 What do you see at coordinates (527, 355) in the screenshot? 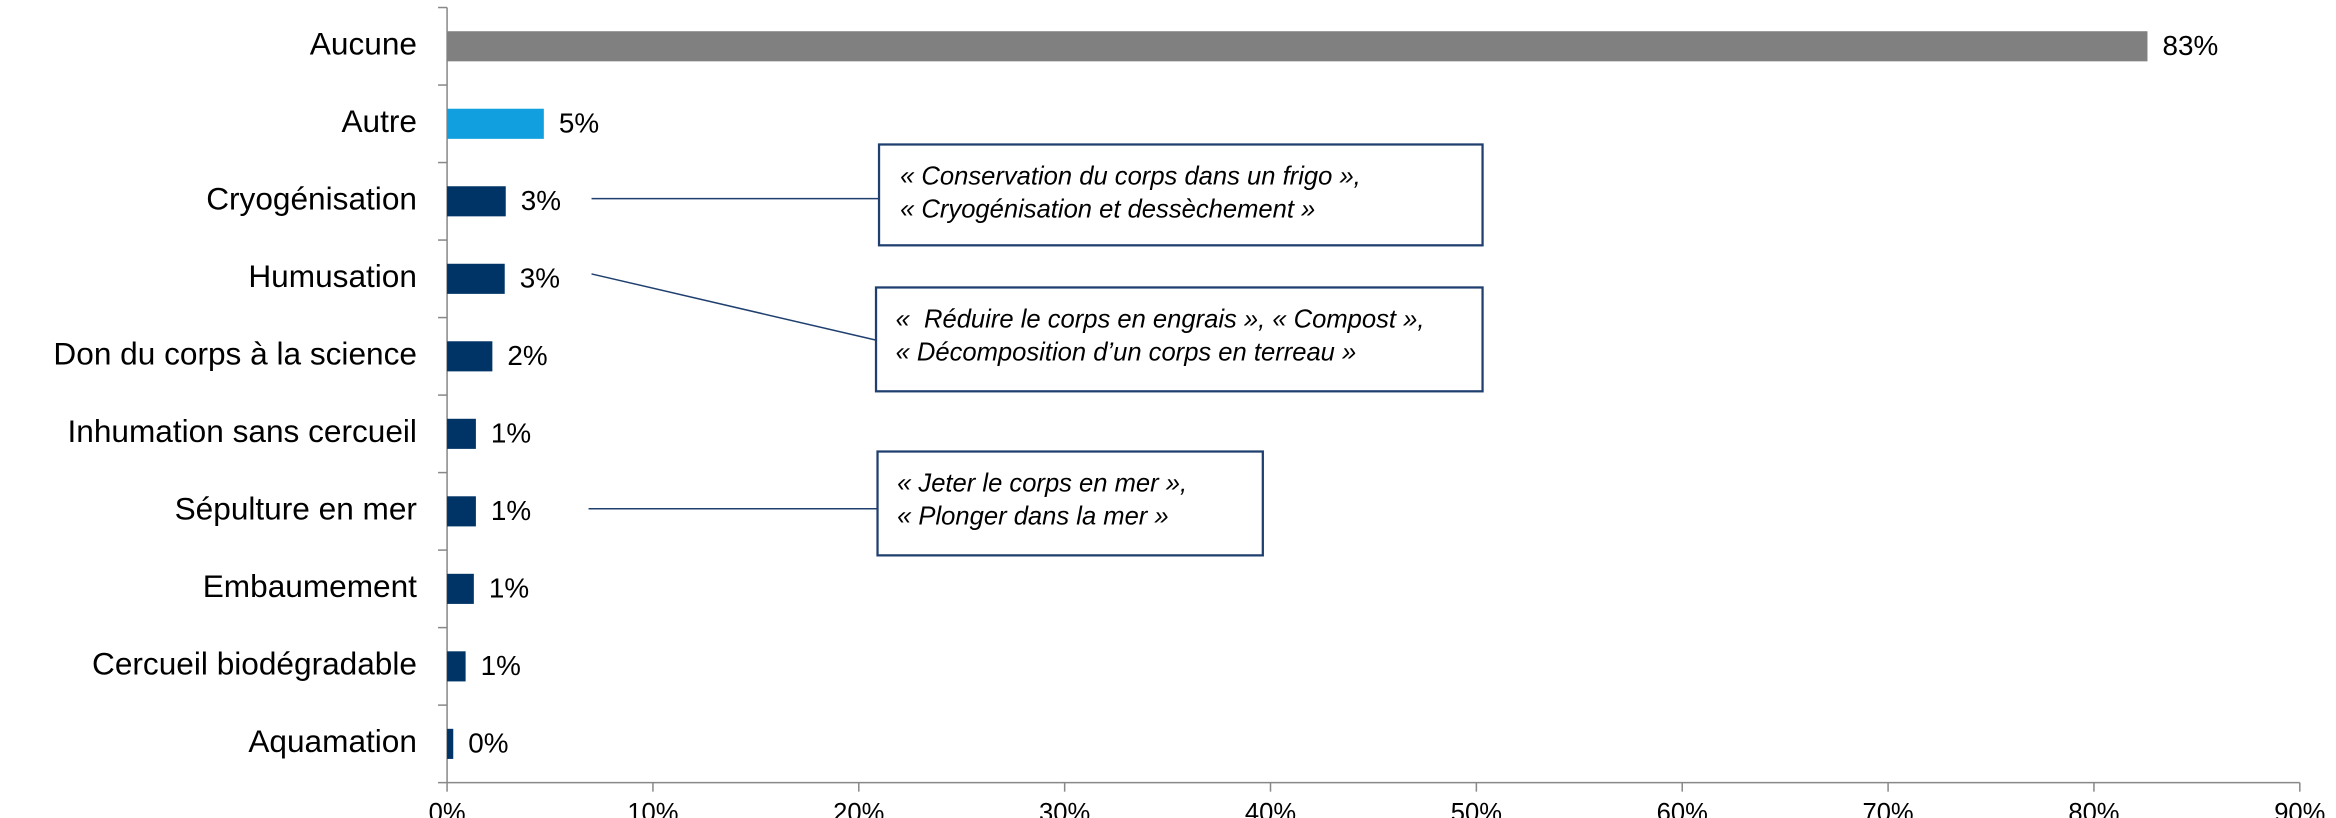
I see `value-label: 2%` at bounding box center [527, 355].